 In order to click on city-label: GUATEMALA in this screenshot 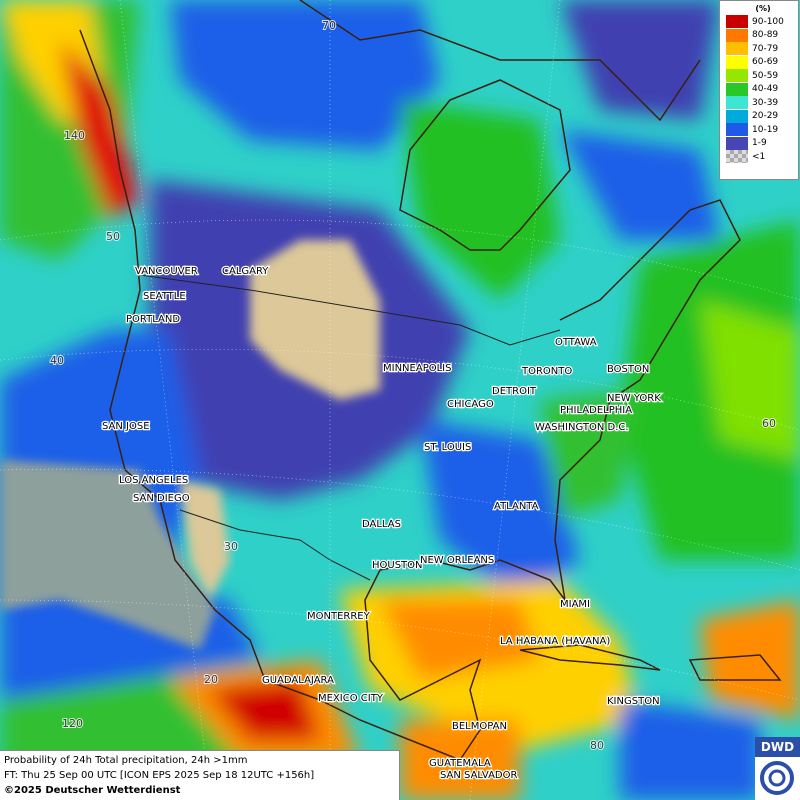, I will do `click(460, 763)`.